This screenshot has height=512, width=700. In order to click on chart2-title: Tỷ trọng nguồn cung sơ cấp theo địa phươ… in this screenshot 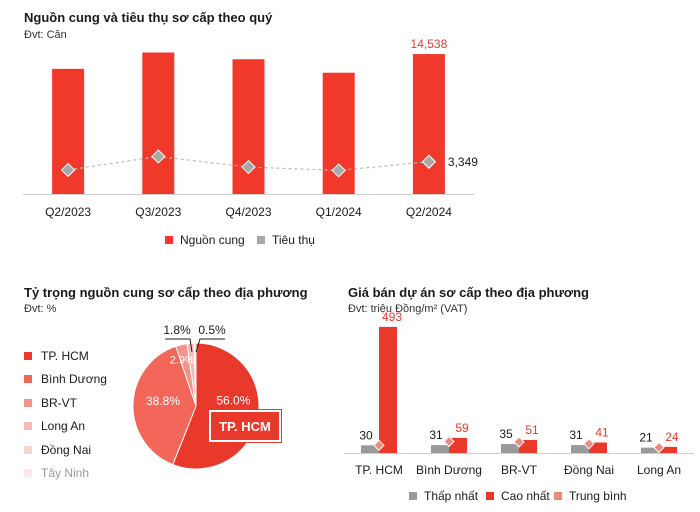, I will do `click(166, 292)`.